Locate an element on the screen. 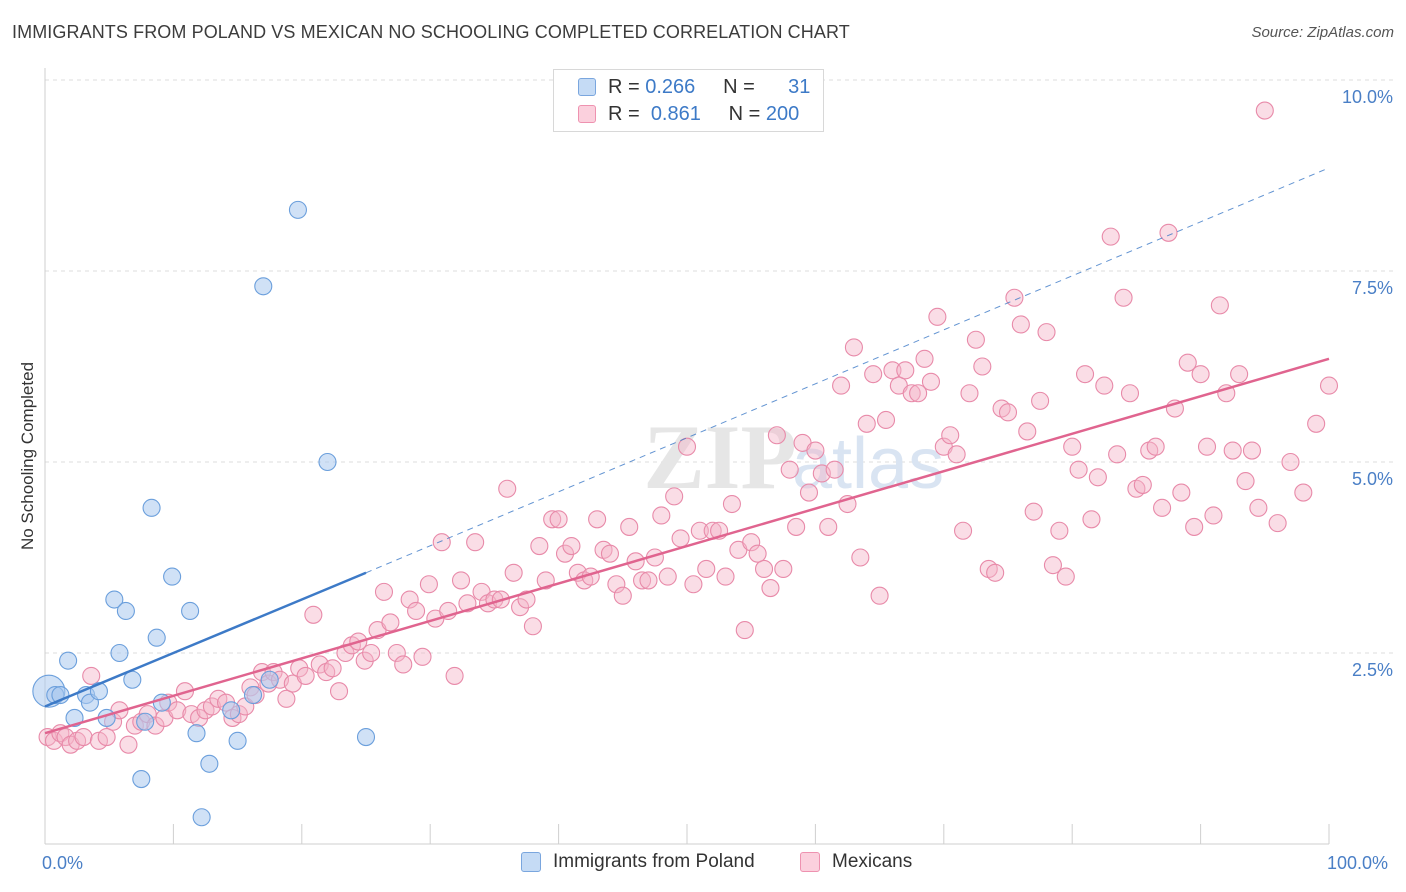 The width and height of the screenshot is (1406, 892). x-tick-label: 0.0% is located at coordinates (63, 863).